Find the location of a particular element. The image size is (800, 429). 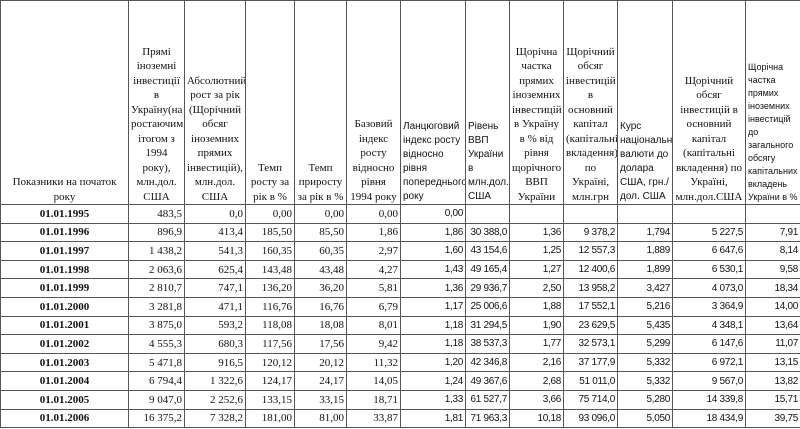

table-cell: 13 958,2 is located at coordinates (590, 288).